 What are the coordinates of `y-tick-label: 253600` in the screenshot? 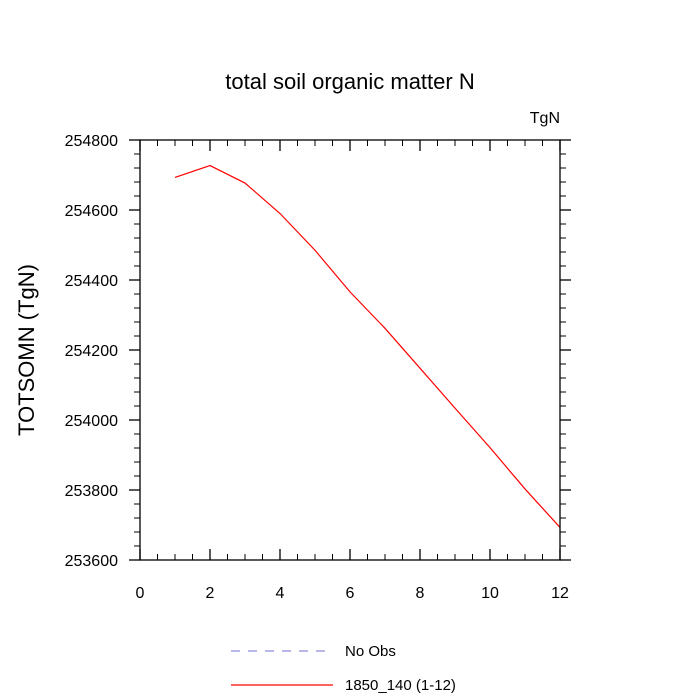 It's located at (91, 561).